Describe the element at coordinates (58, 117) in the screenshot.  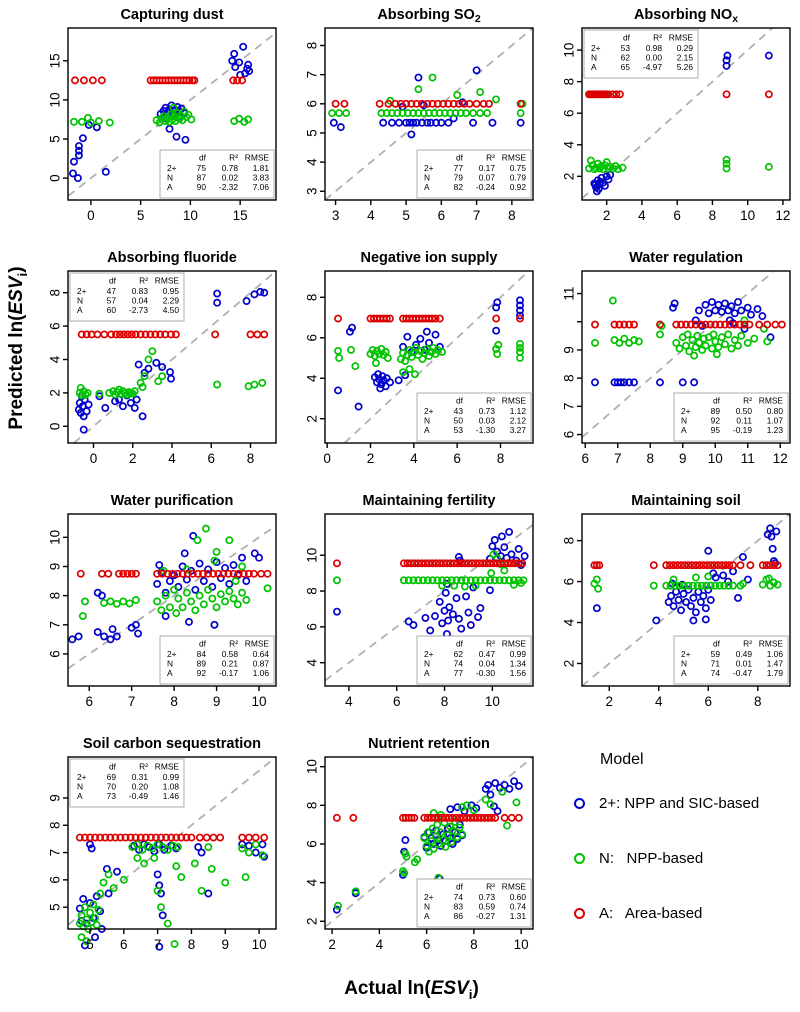
I see `y-axis: 0 5 10 15` at that location.